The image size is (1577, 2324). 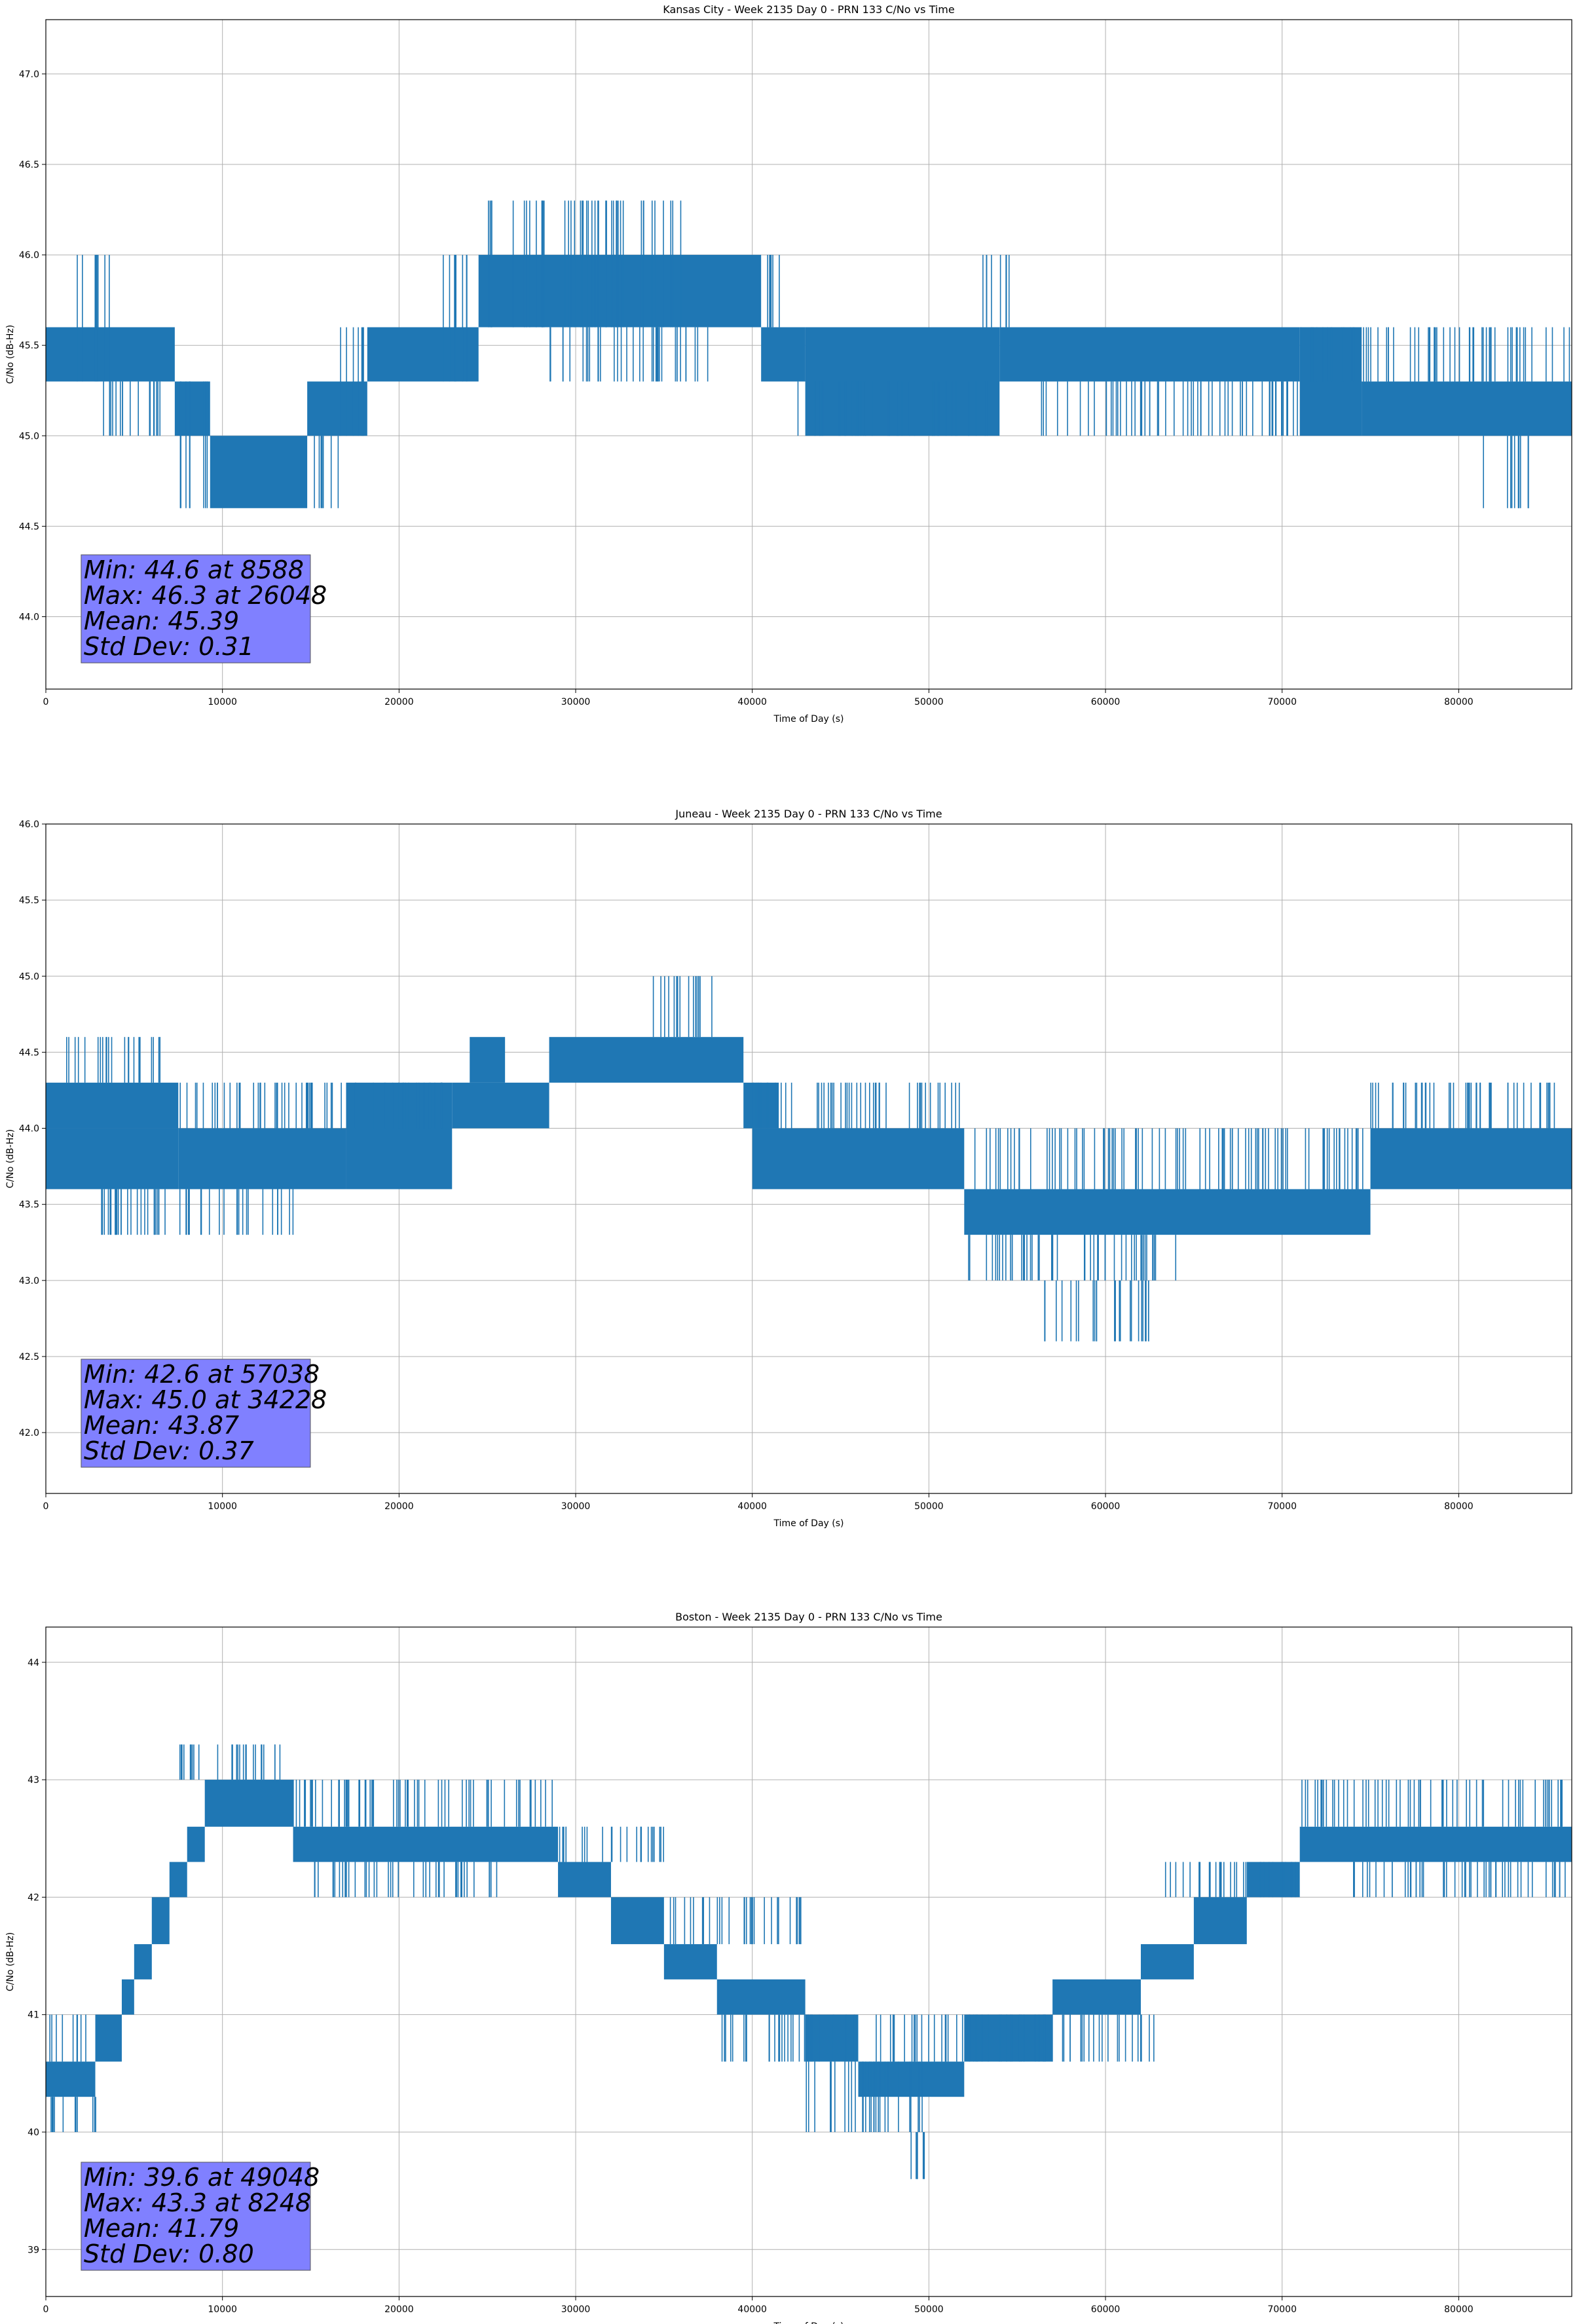 What do you see at coordinates (202, 1374) in the screenshot?
I see `stats-line: Min: 42.6 at 57038` at bounding box center [202, 1374].